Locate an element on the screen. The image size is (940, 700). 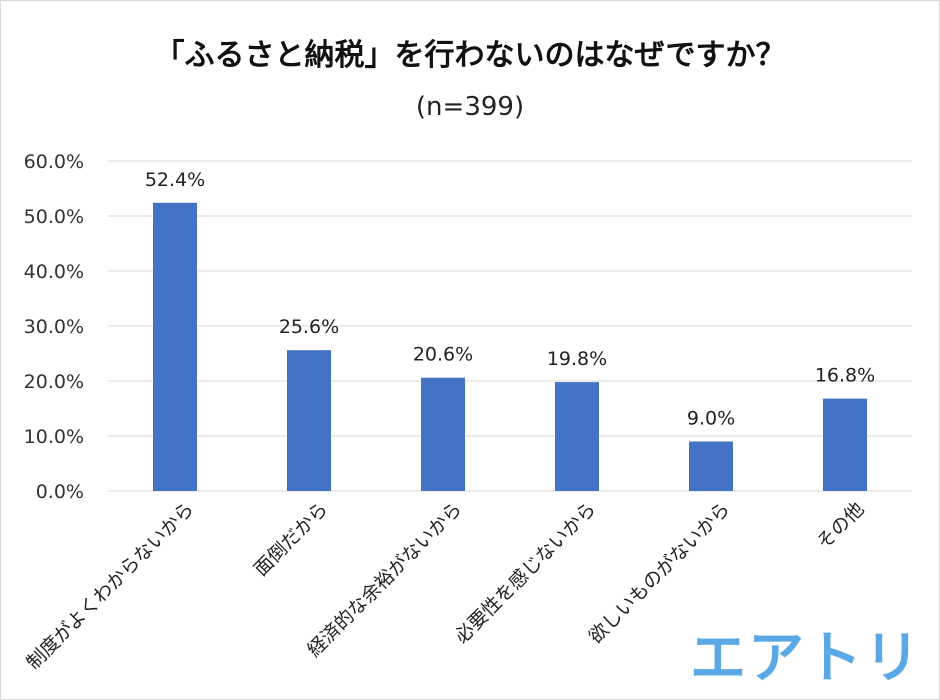
x-tick-label: 必要性を感じないから is located at coordinates (526, 573).